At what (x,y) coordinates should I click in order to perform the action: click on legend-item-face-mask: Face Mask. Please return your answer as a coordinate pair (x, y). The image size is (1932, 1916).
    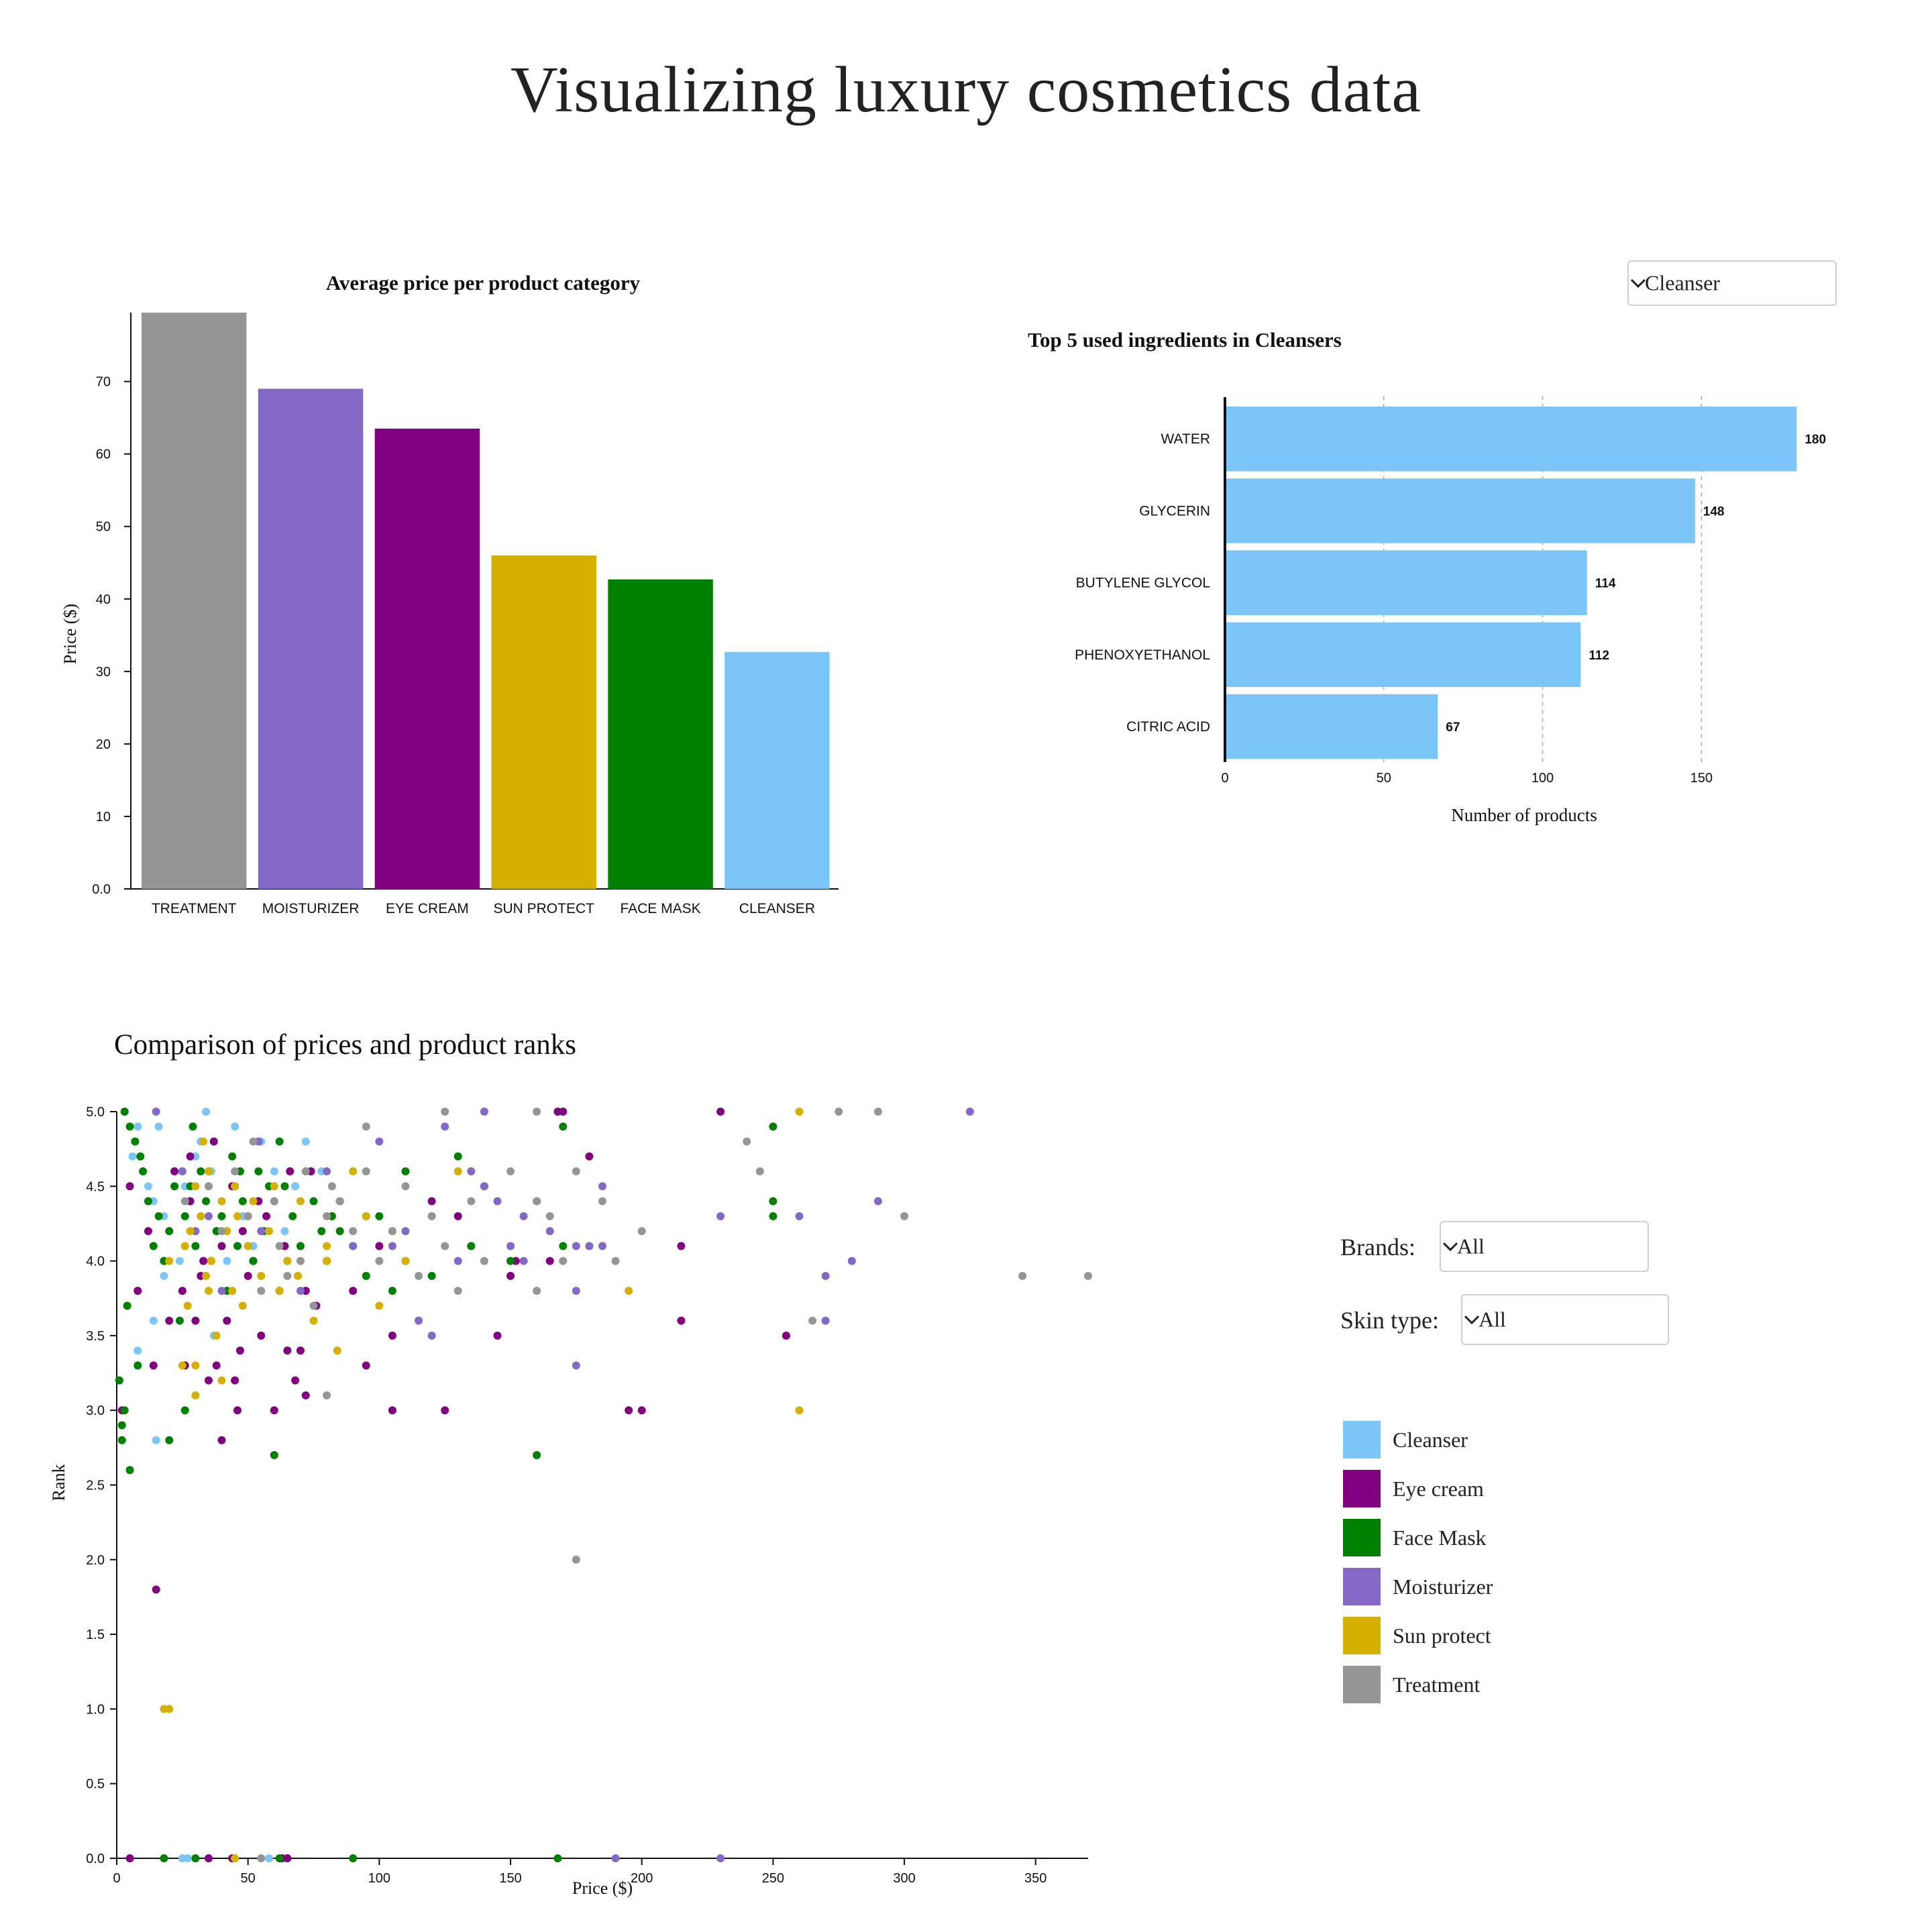
    Looking at the image, I should click on (1443, 1538).